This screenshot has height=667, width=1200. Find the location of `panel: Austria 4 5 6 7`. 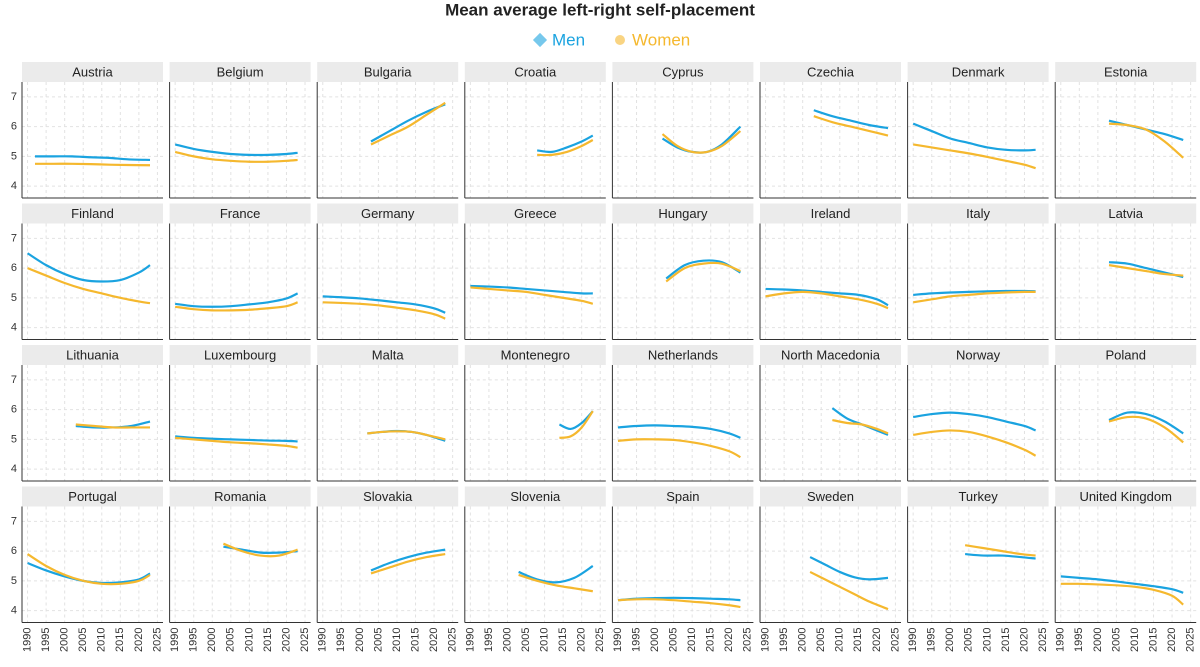

panel: Austria 4 5 6 7 is located at coordinates (87, 130).